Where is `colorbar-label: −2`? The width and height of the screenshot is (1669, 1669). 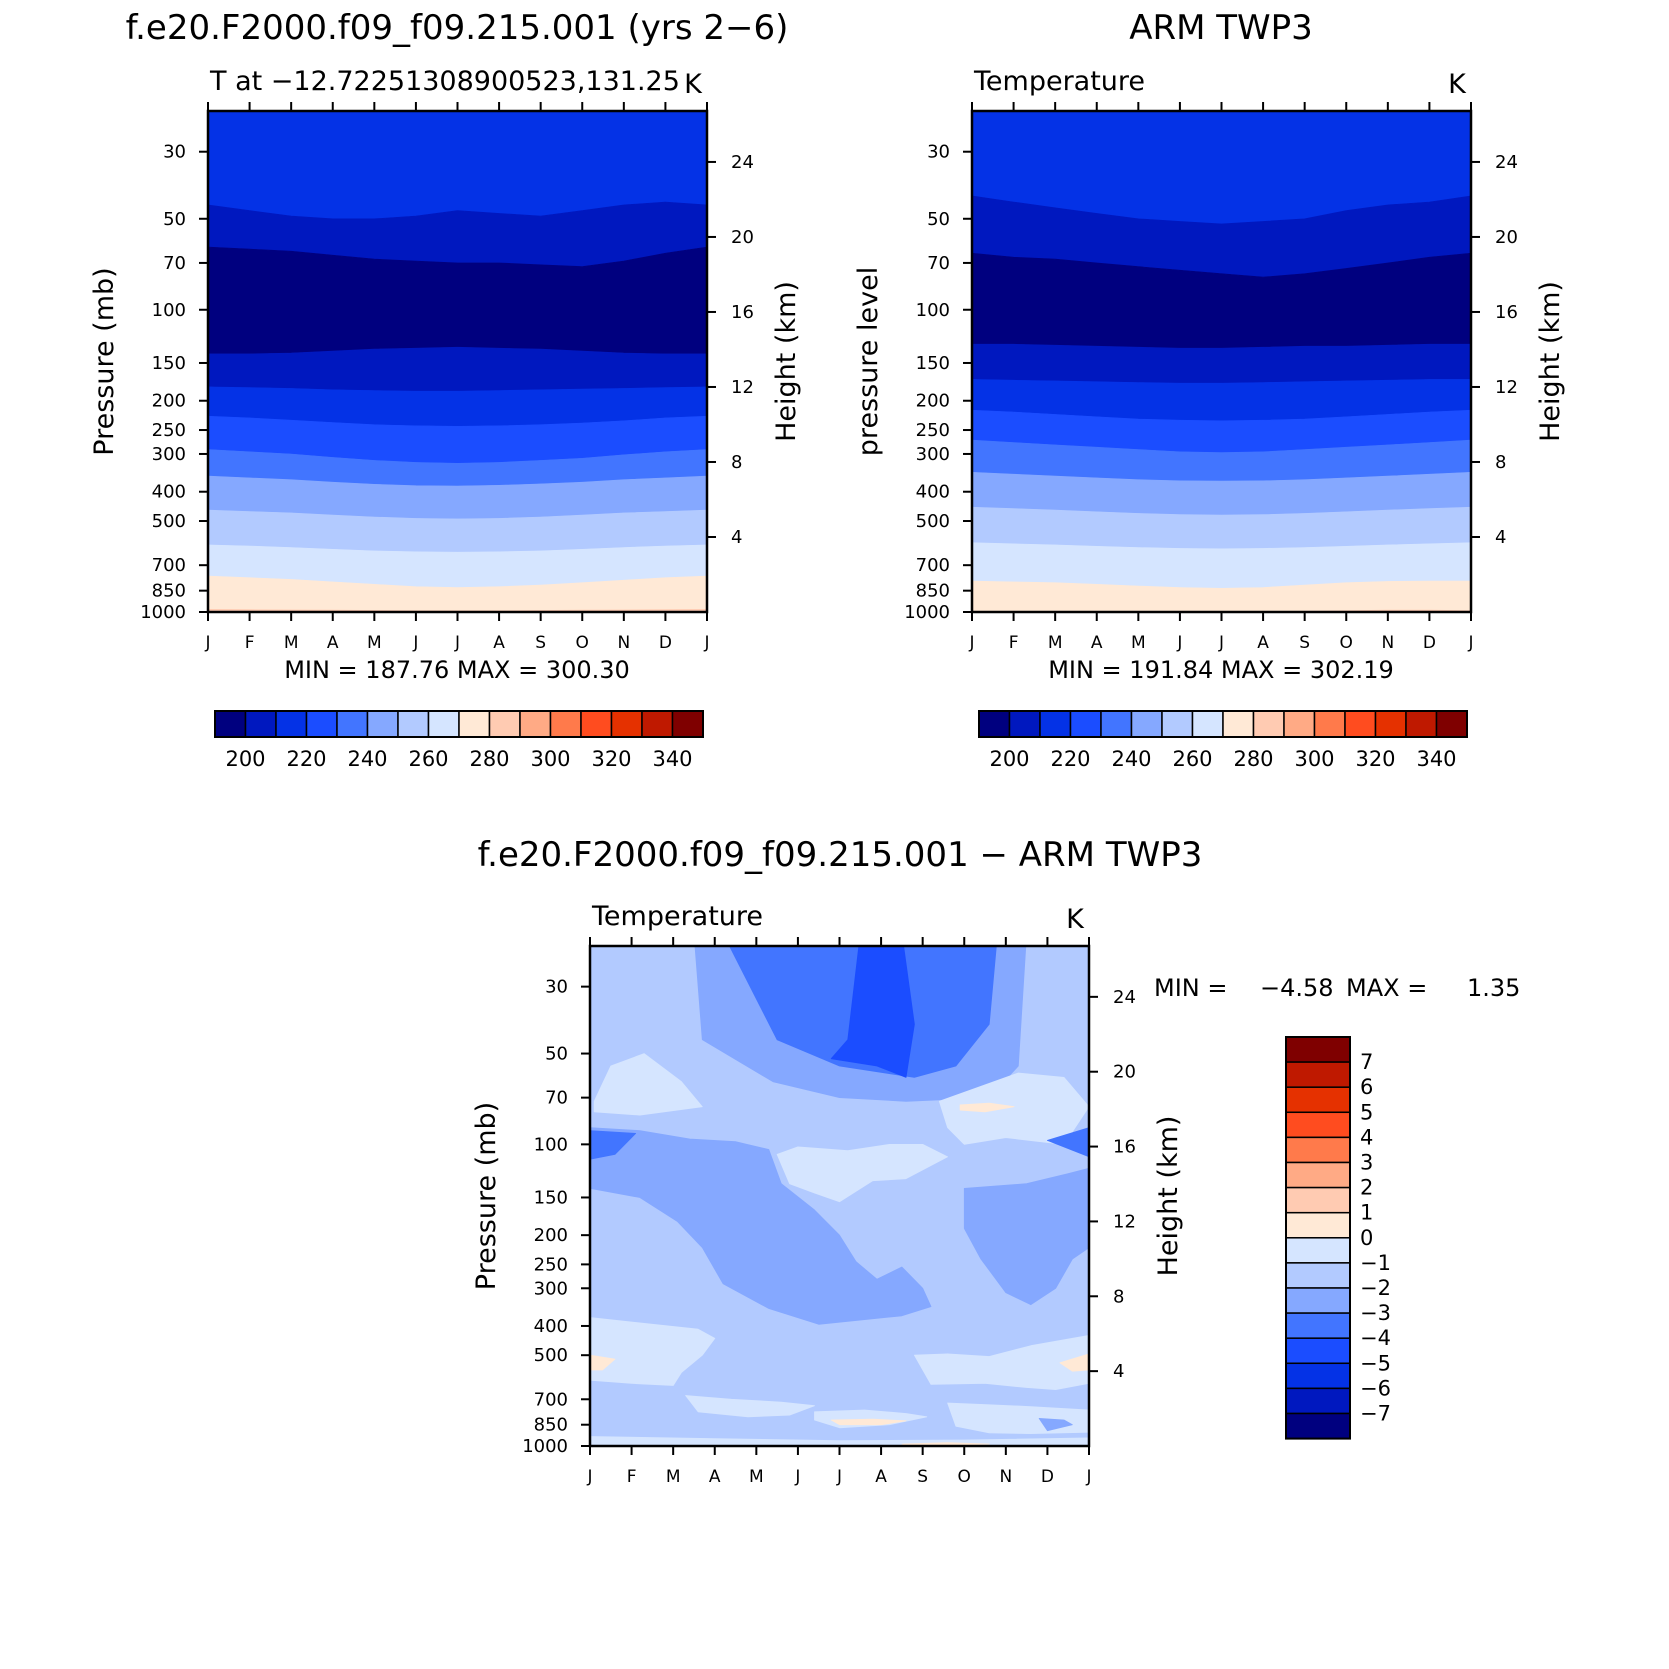
colorbar-label: −2 is located at coordinates (1375, 1288).